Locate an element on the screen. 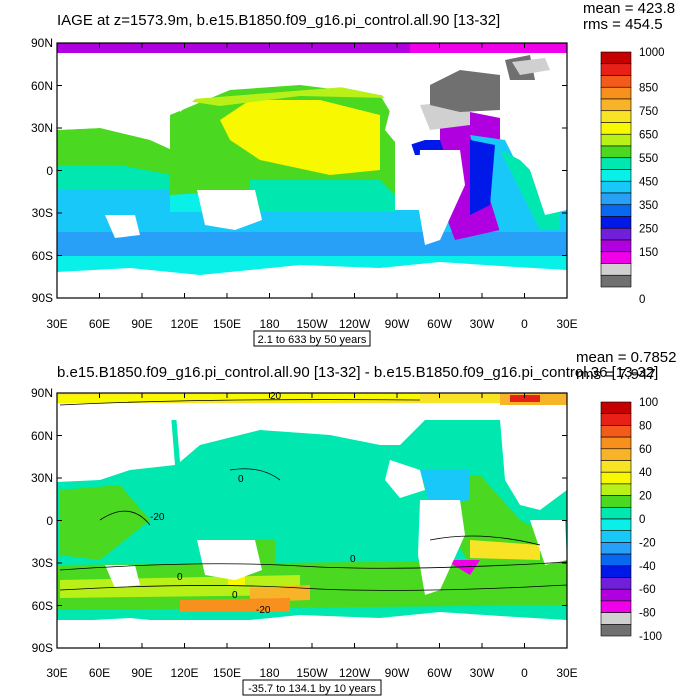 This screenshot has height=700, width=700. range-label-top: 2.1 to 633 by 50 years is located at coordinates (312, 340).